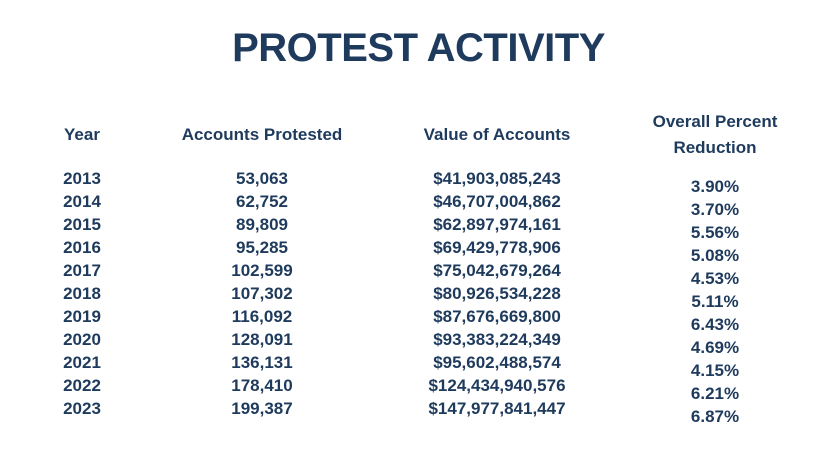 The image size is (837, 476). I want to click on table-cell-accounts-protested: 95,285, so click(262, 247).